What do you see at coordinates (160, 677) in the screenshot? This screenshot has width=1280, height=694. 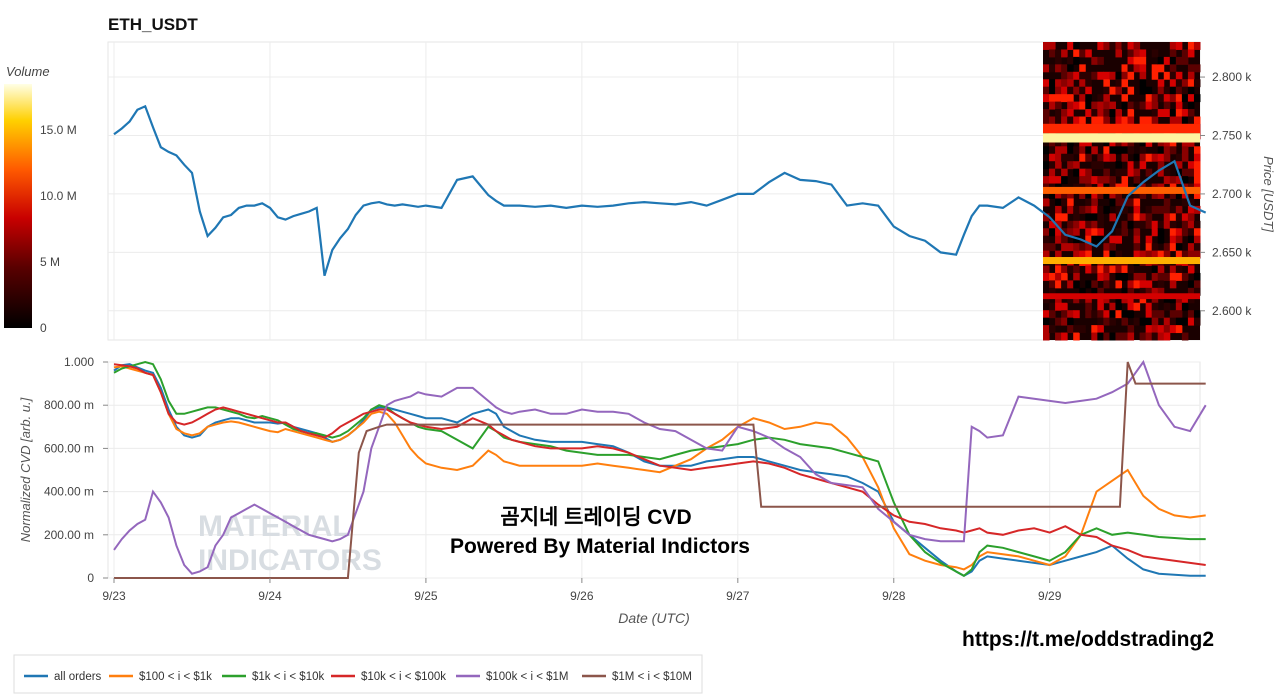 I see `legend-item: $100 < i < $1k` at bounding box center [160, 677].